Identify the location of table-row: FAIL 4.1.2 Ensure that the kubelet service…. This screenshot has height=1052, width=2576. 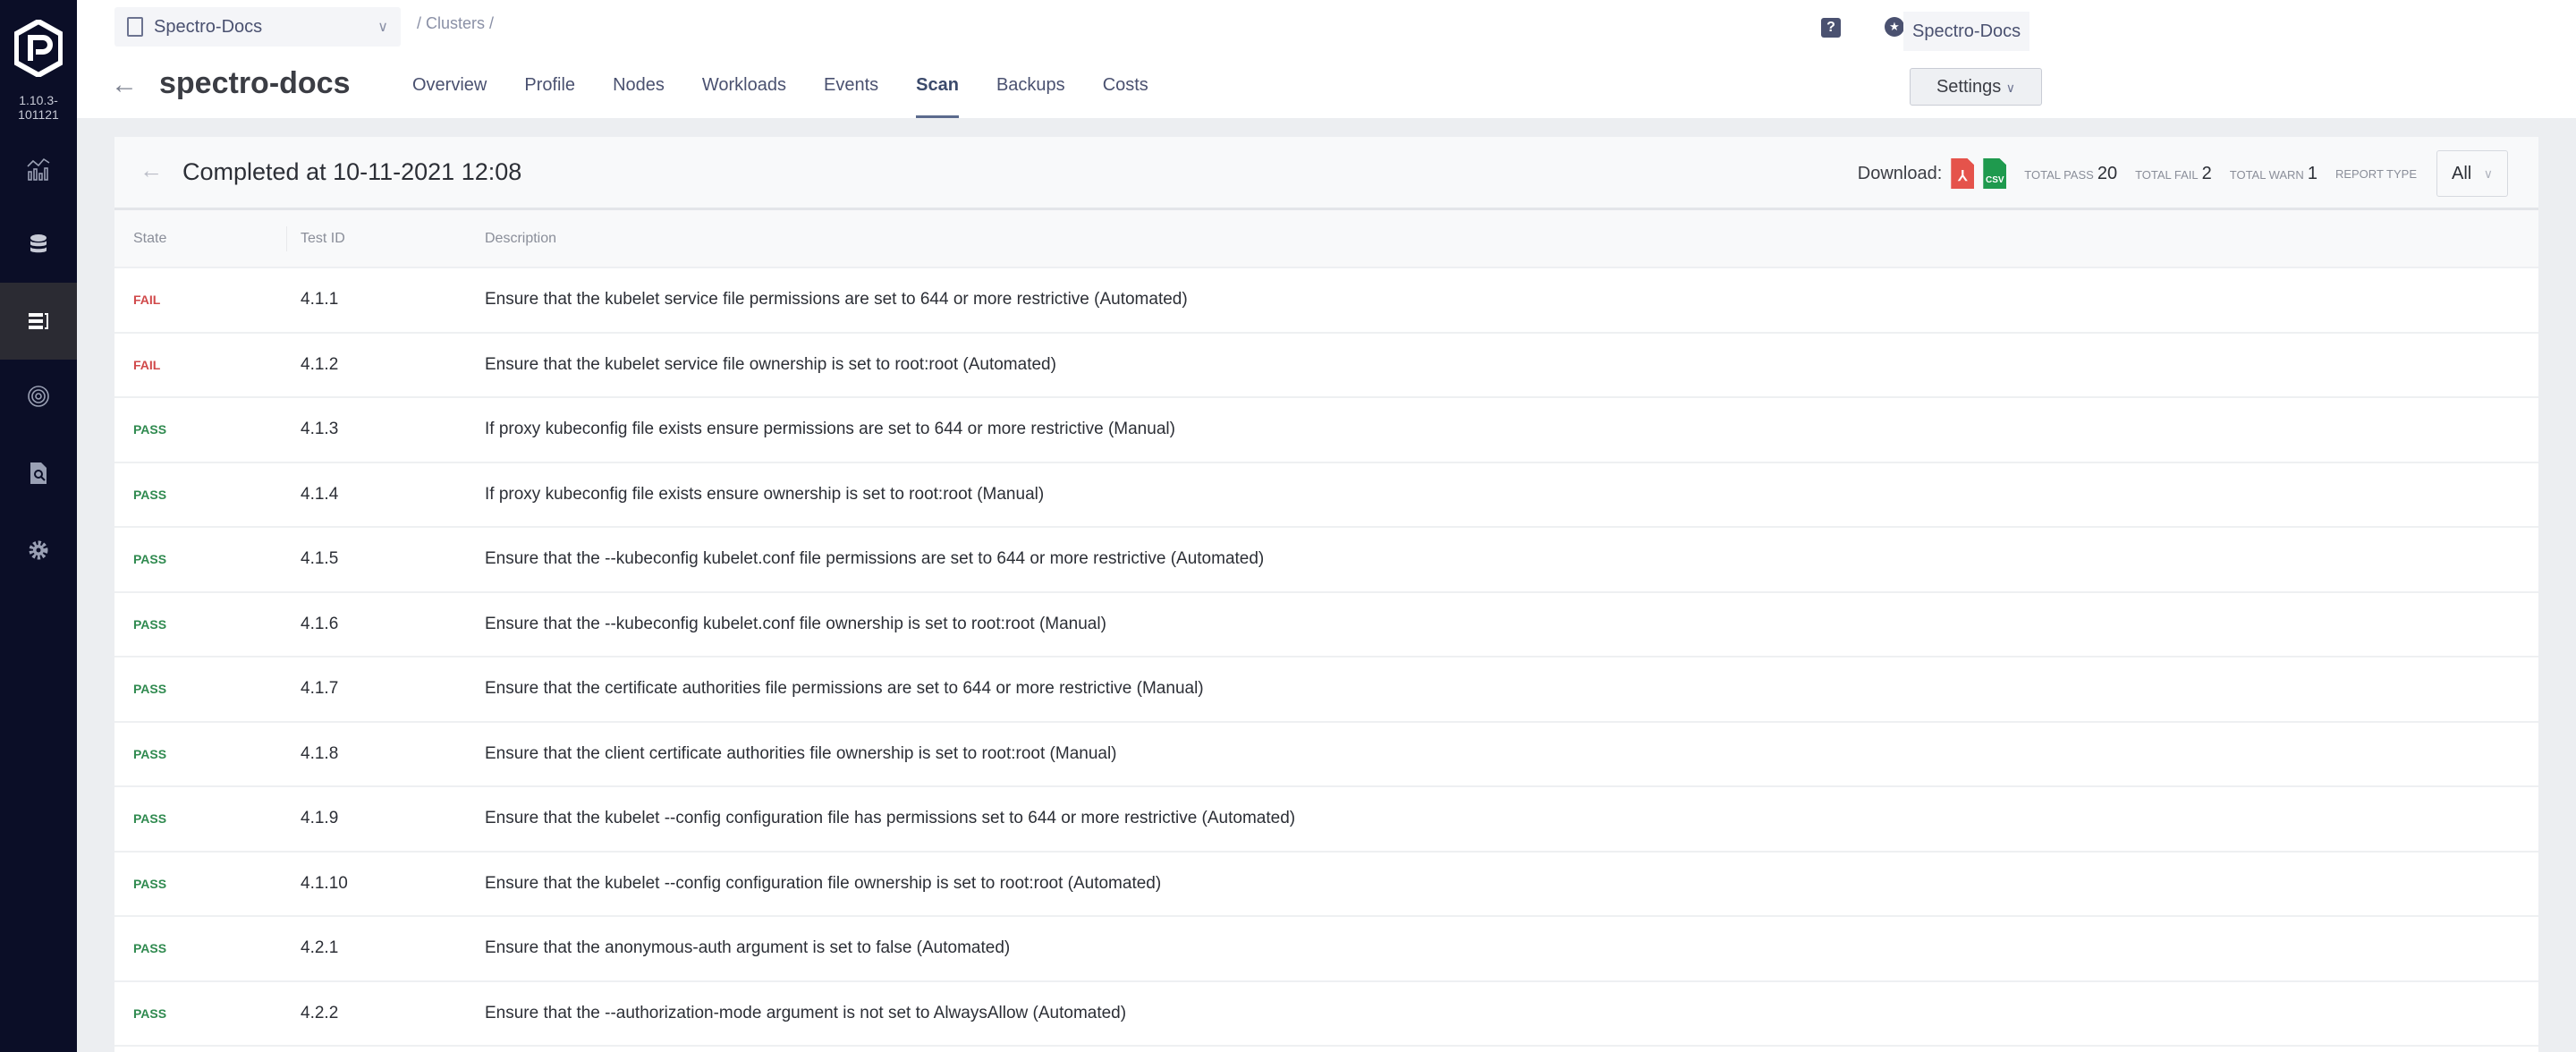
(1326, 366).